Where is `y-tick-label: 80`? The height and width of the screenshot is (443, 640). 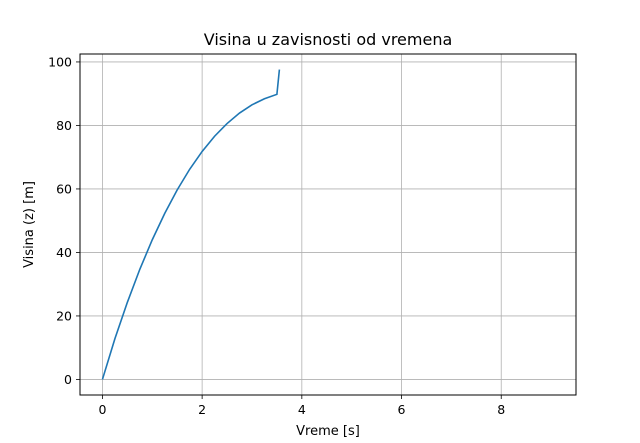
y-tick-label: 80 is located at coordinates (64, 125).